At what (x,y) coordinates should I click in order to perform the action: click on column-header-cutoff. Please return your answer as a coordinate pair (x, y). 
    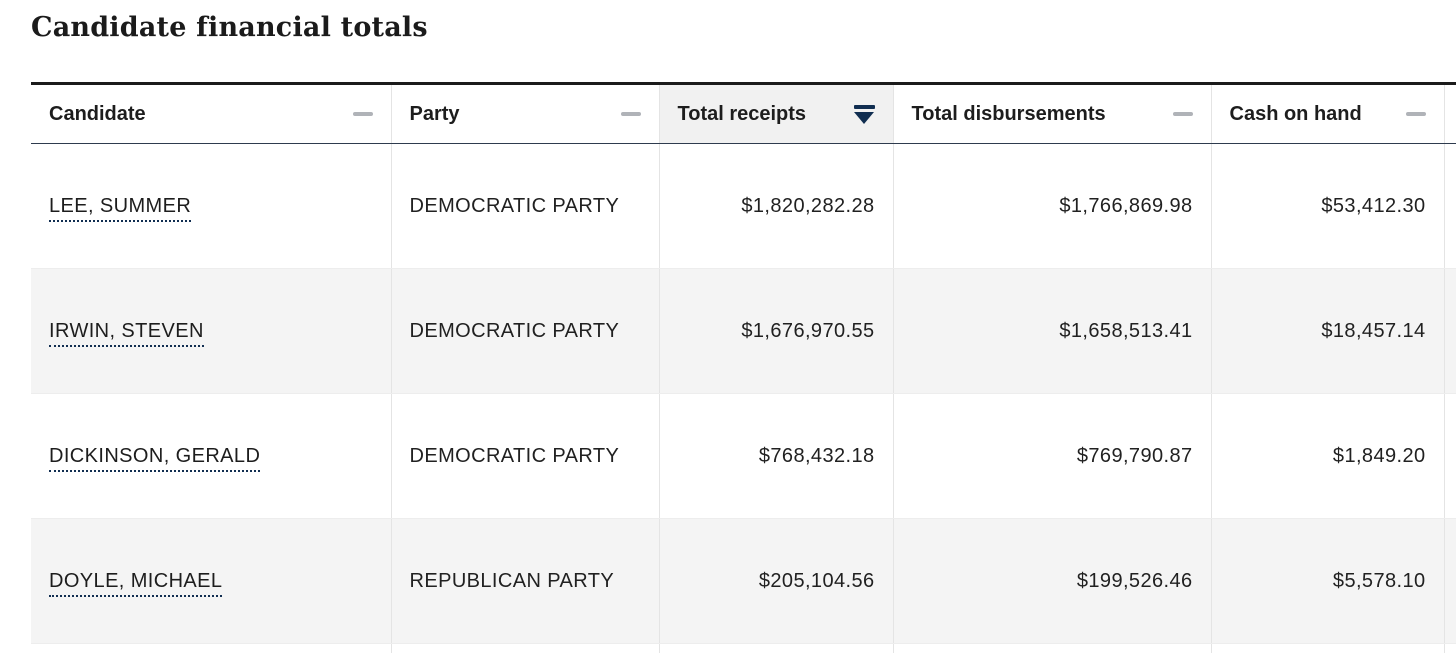
    Looking at the image, I should click on (1449, 113).